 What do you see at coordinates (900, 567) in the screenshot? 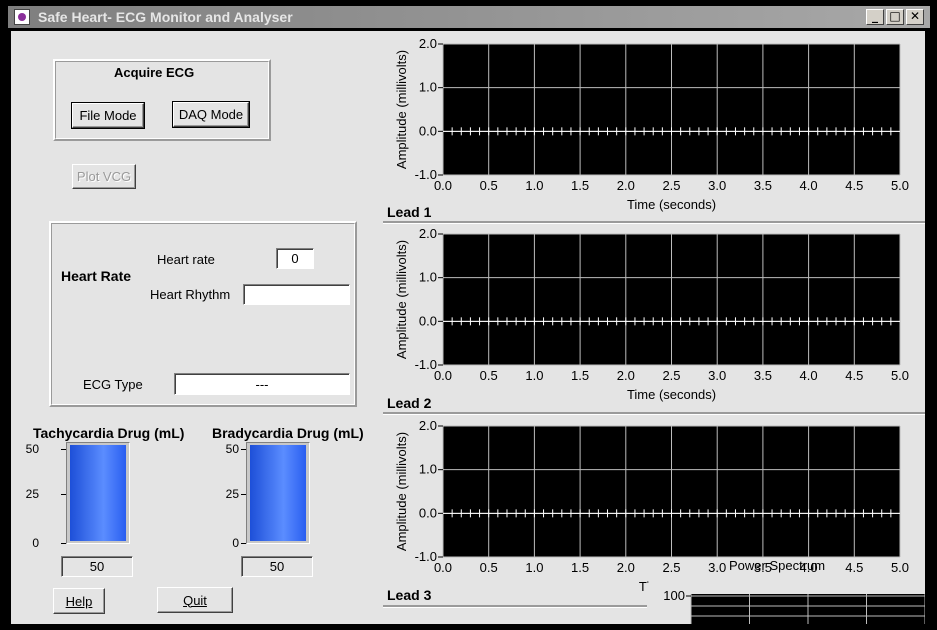
I see `lead3-x-tick-label: 5.0` at bounding box center [900, 567].